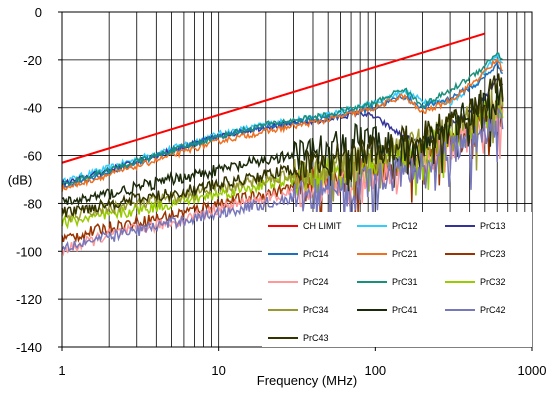  Describe the element at coordinates (493, 254) in the screenshot. I see `legend-label: PrC23` at that location.